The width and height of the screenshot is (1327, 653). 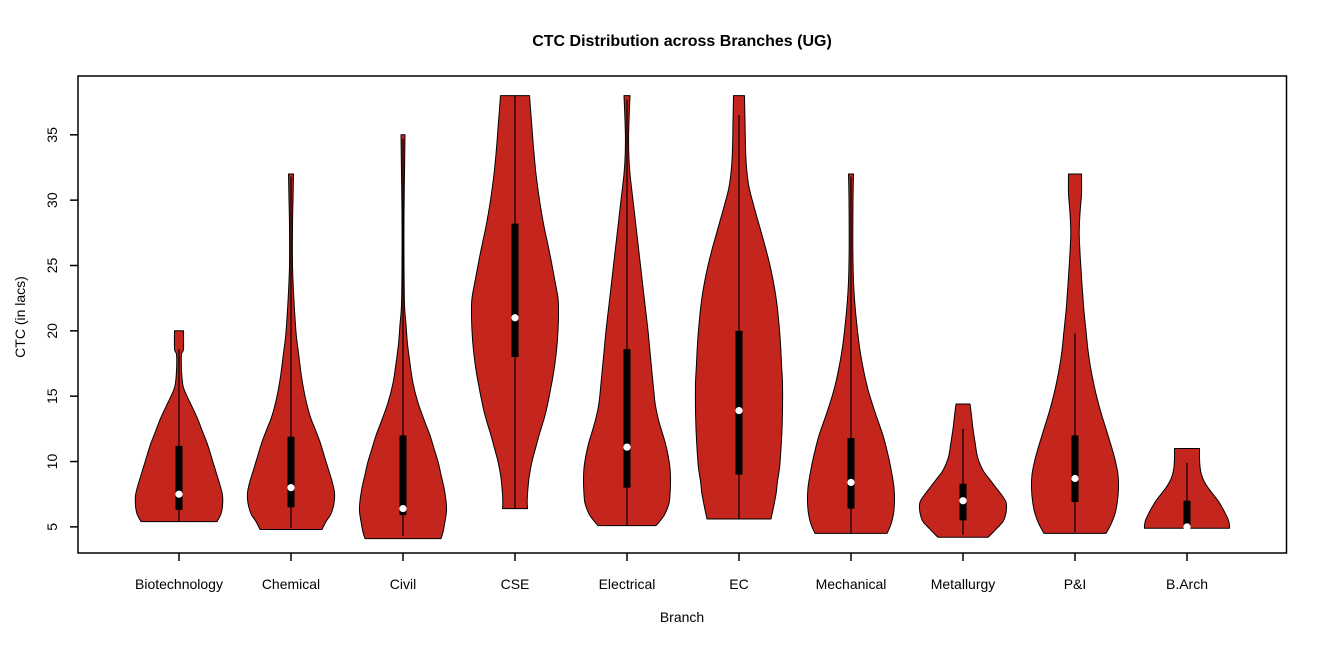 What do you see at coordinates (739, 410) in the screenshot?
I see `median-dot-ec` at bounding box center [739, 410].